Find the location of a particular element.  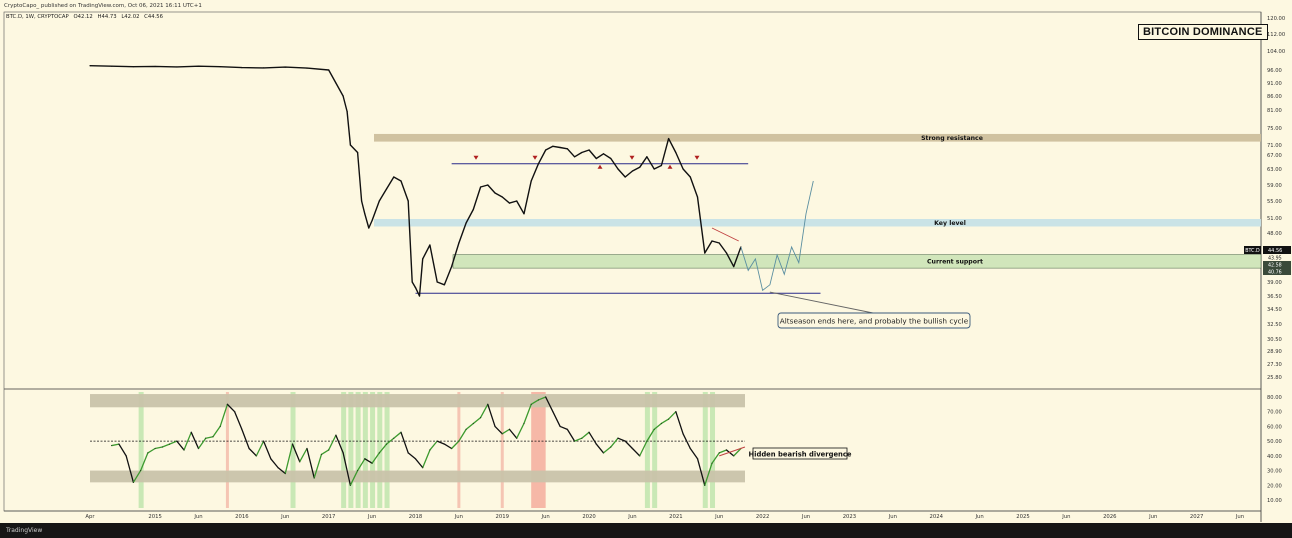

x-tick-label: 2018 is located at coordinates (416, 517).